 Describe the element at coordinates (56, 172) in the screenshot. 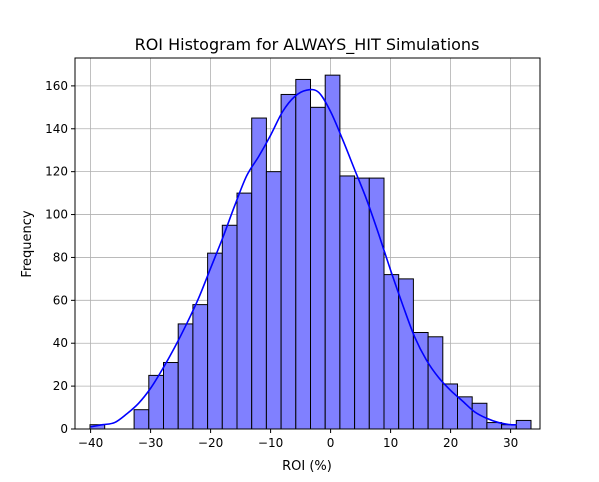

I see `y-tick-label: 120` at that location.